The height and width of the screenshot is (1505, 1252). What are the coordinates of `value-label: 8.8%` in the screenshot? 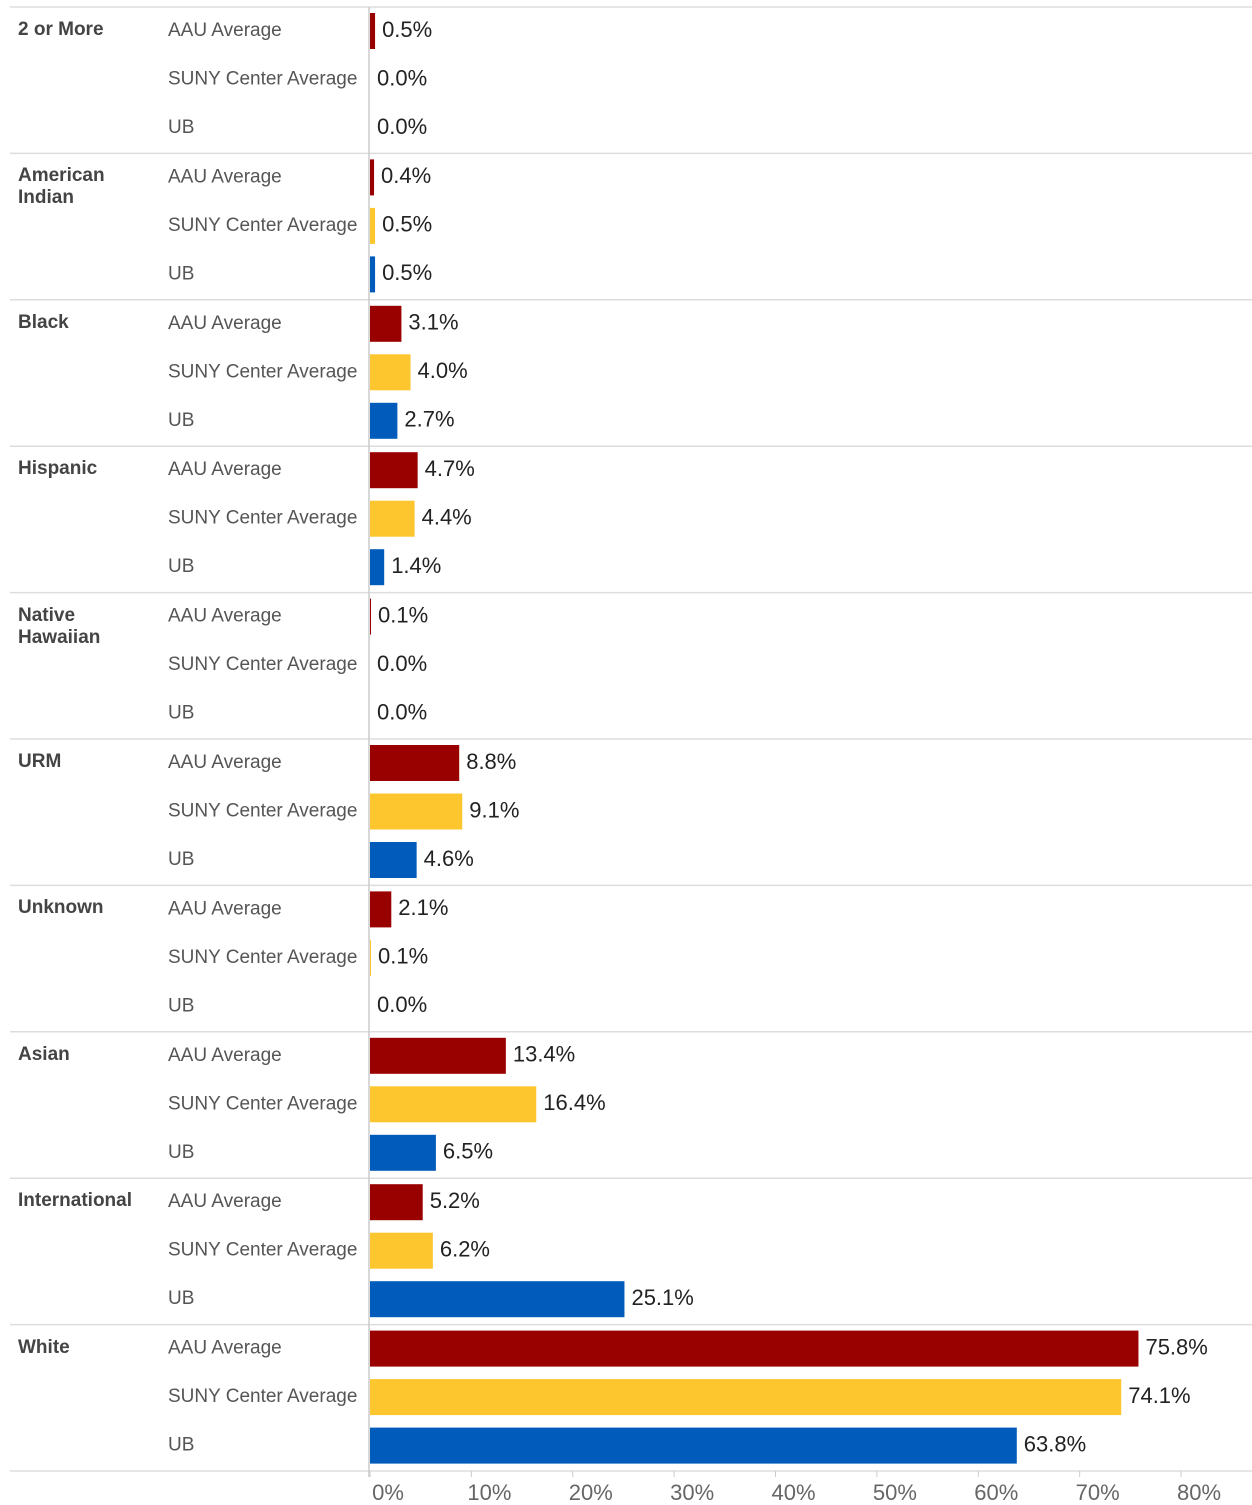 It's located at (491, 761).